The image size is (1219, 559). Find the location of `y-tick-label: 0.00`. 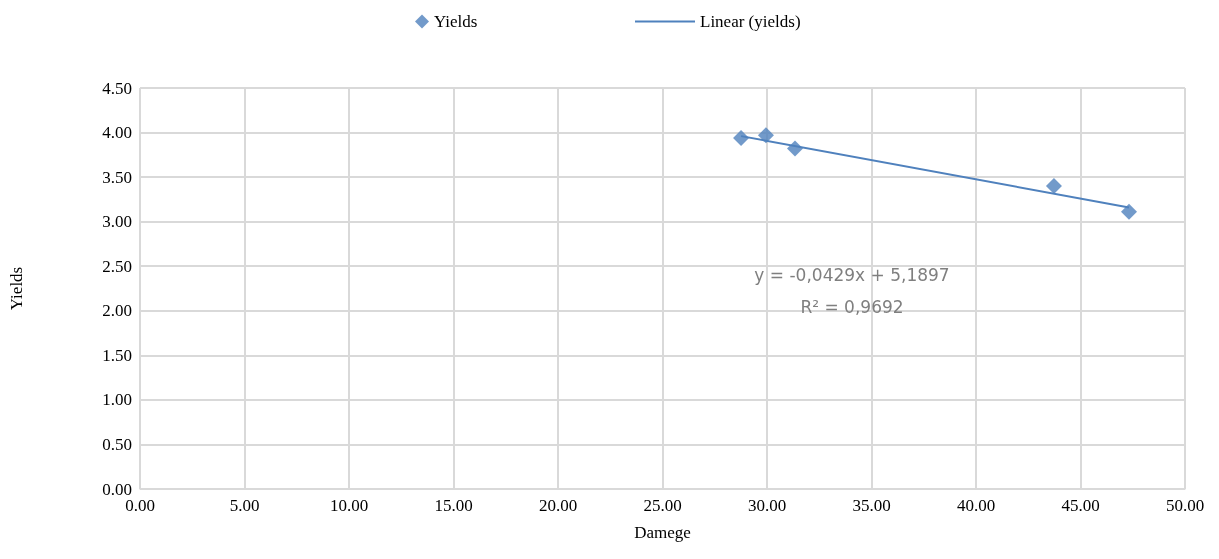

y-tick-label: 0.00 is located at coordinates (117, 489).